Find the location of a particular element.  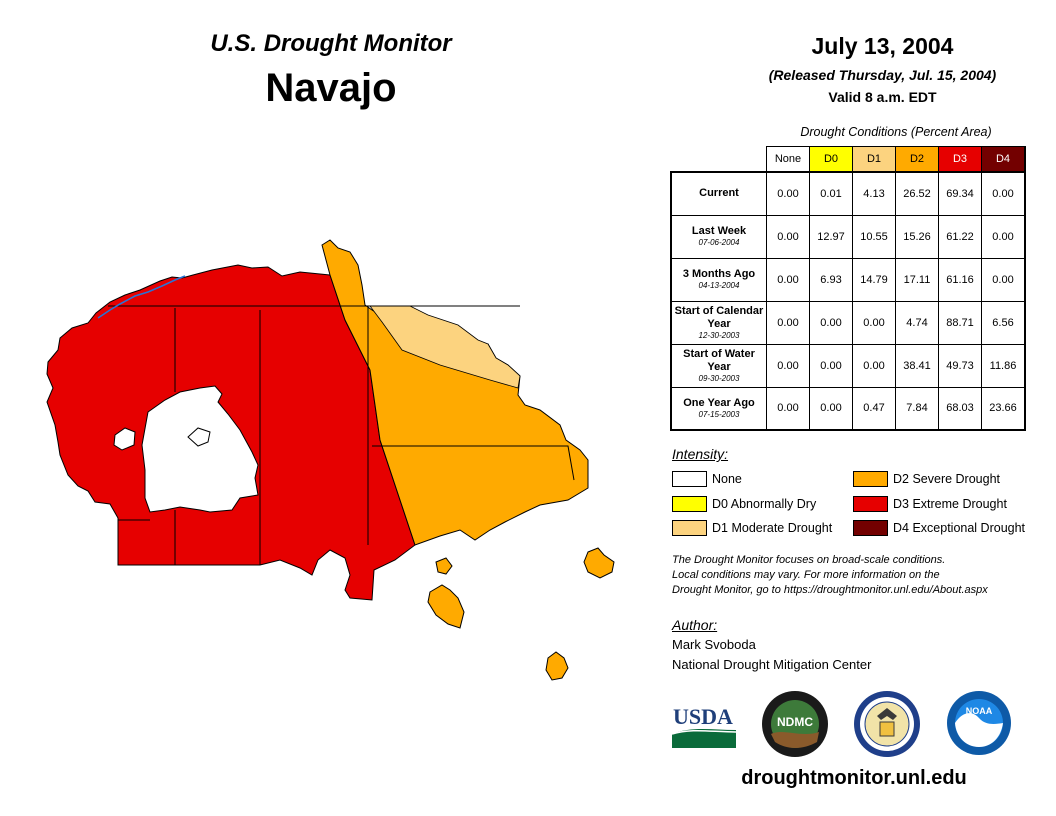

col-header-d0: D0 is located at coordinates (831, 159).